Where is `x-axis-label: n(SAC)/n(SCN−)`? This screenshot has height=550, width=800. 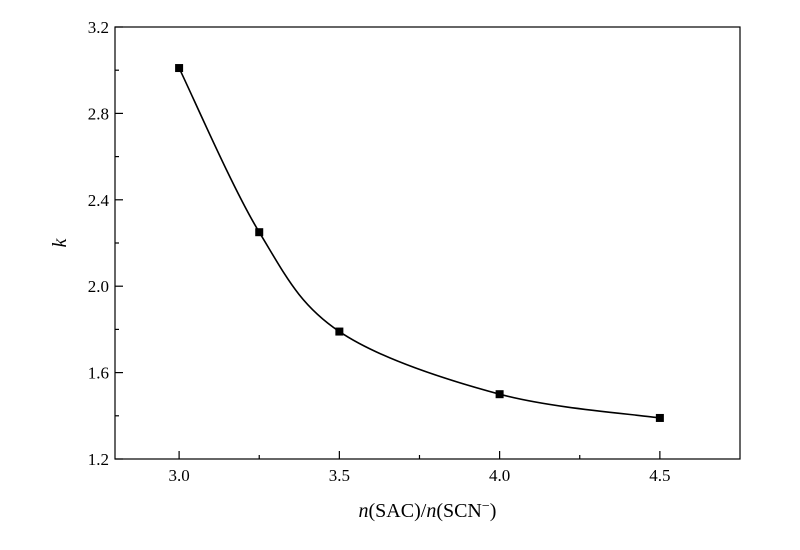
x-axis-label: n(SAC)/n(SCN−) is located at coordinates (428, 511).